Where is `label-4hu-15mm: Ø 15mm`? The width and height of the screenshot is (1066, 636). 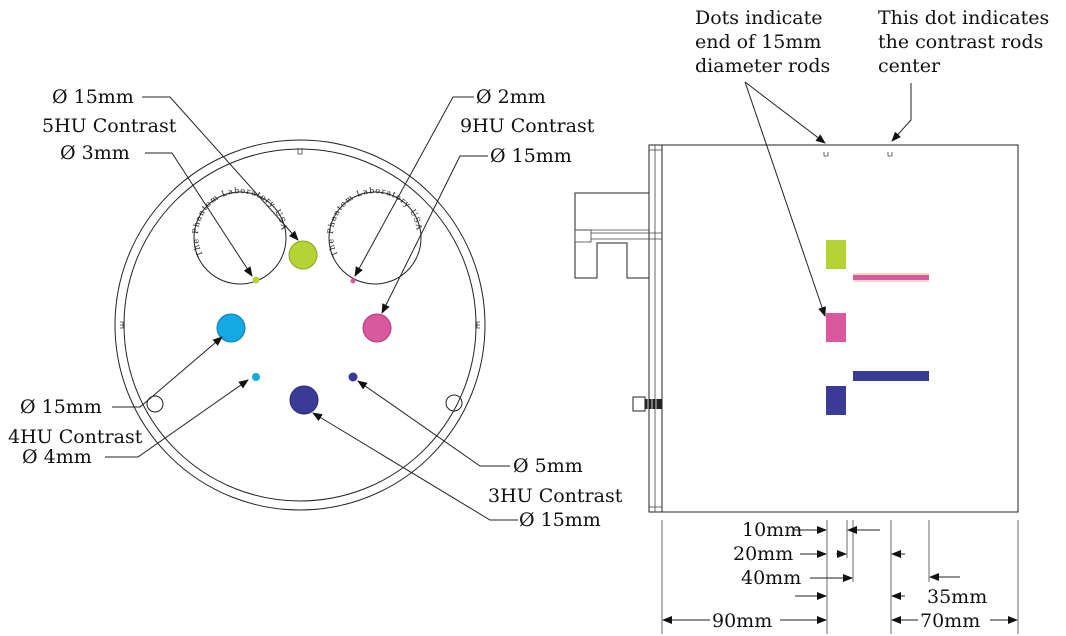 label-4hu-15mm: Ø 15mm is located at coordinates (61, 407).